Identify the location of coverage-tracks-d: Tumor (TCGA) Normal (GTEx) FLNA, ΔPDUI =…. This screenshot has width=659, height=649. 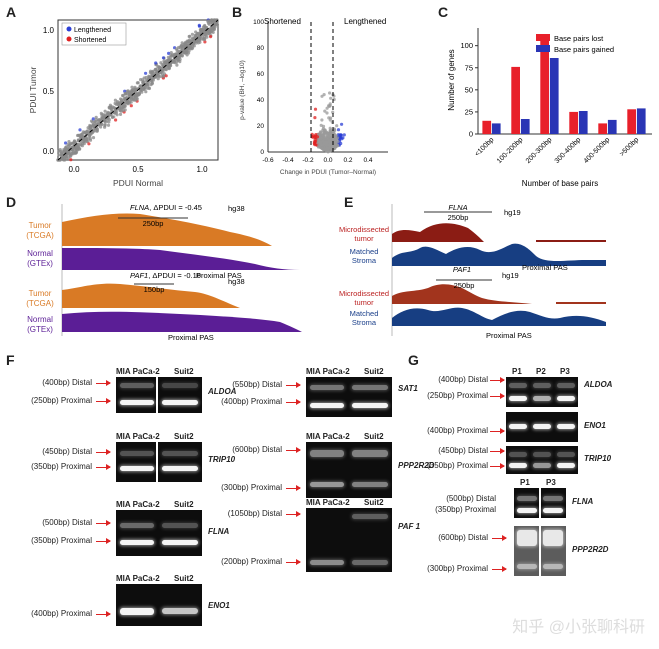
(164, 272).